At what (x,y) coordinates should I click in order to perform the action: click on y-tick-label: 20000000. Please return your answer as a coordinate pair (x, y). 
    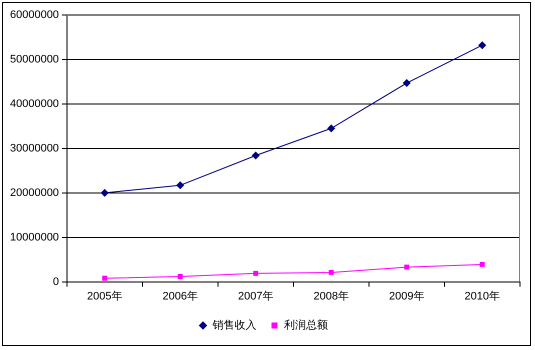
    Looking at the image, I should click on (34, 192).